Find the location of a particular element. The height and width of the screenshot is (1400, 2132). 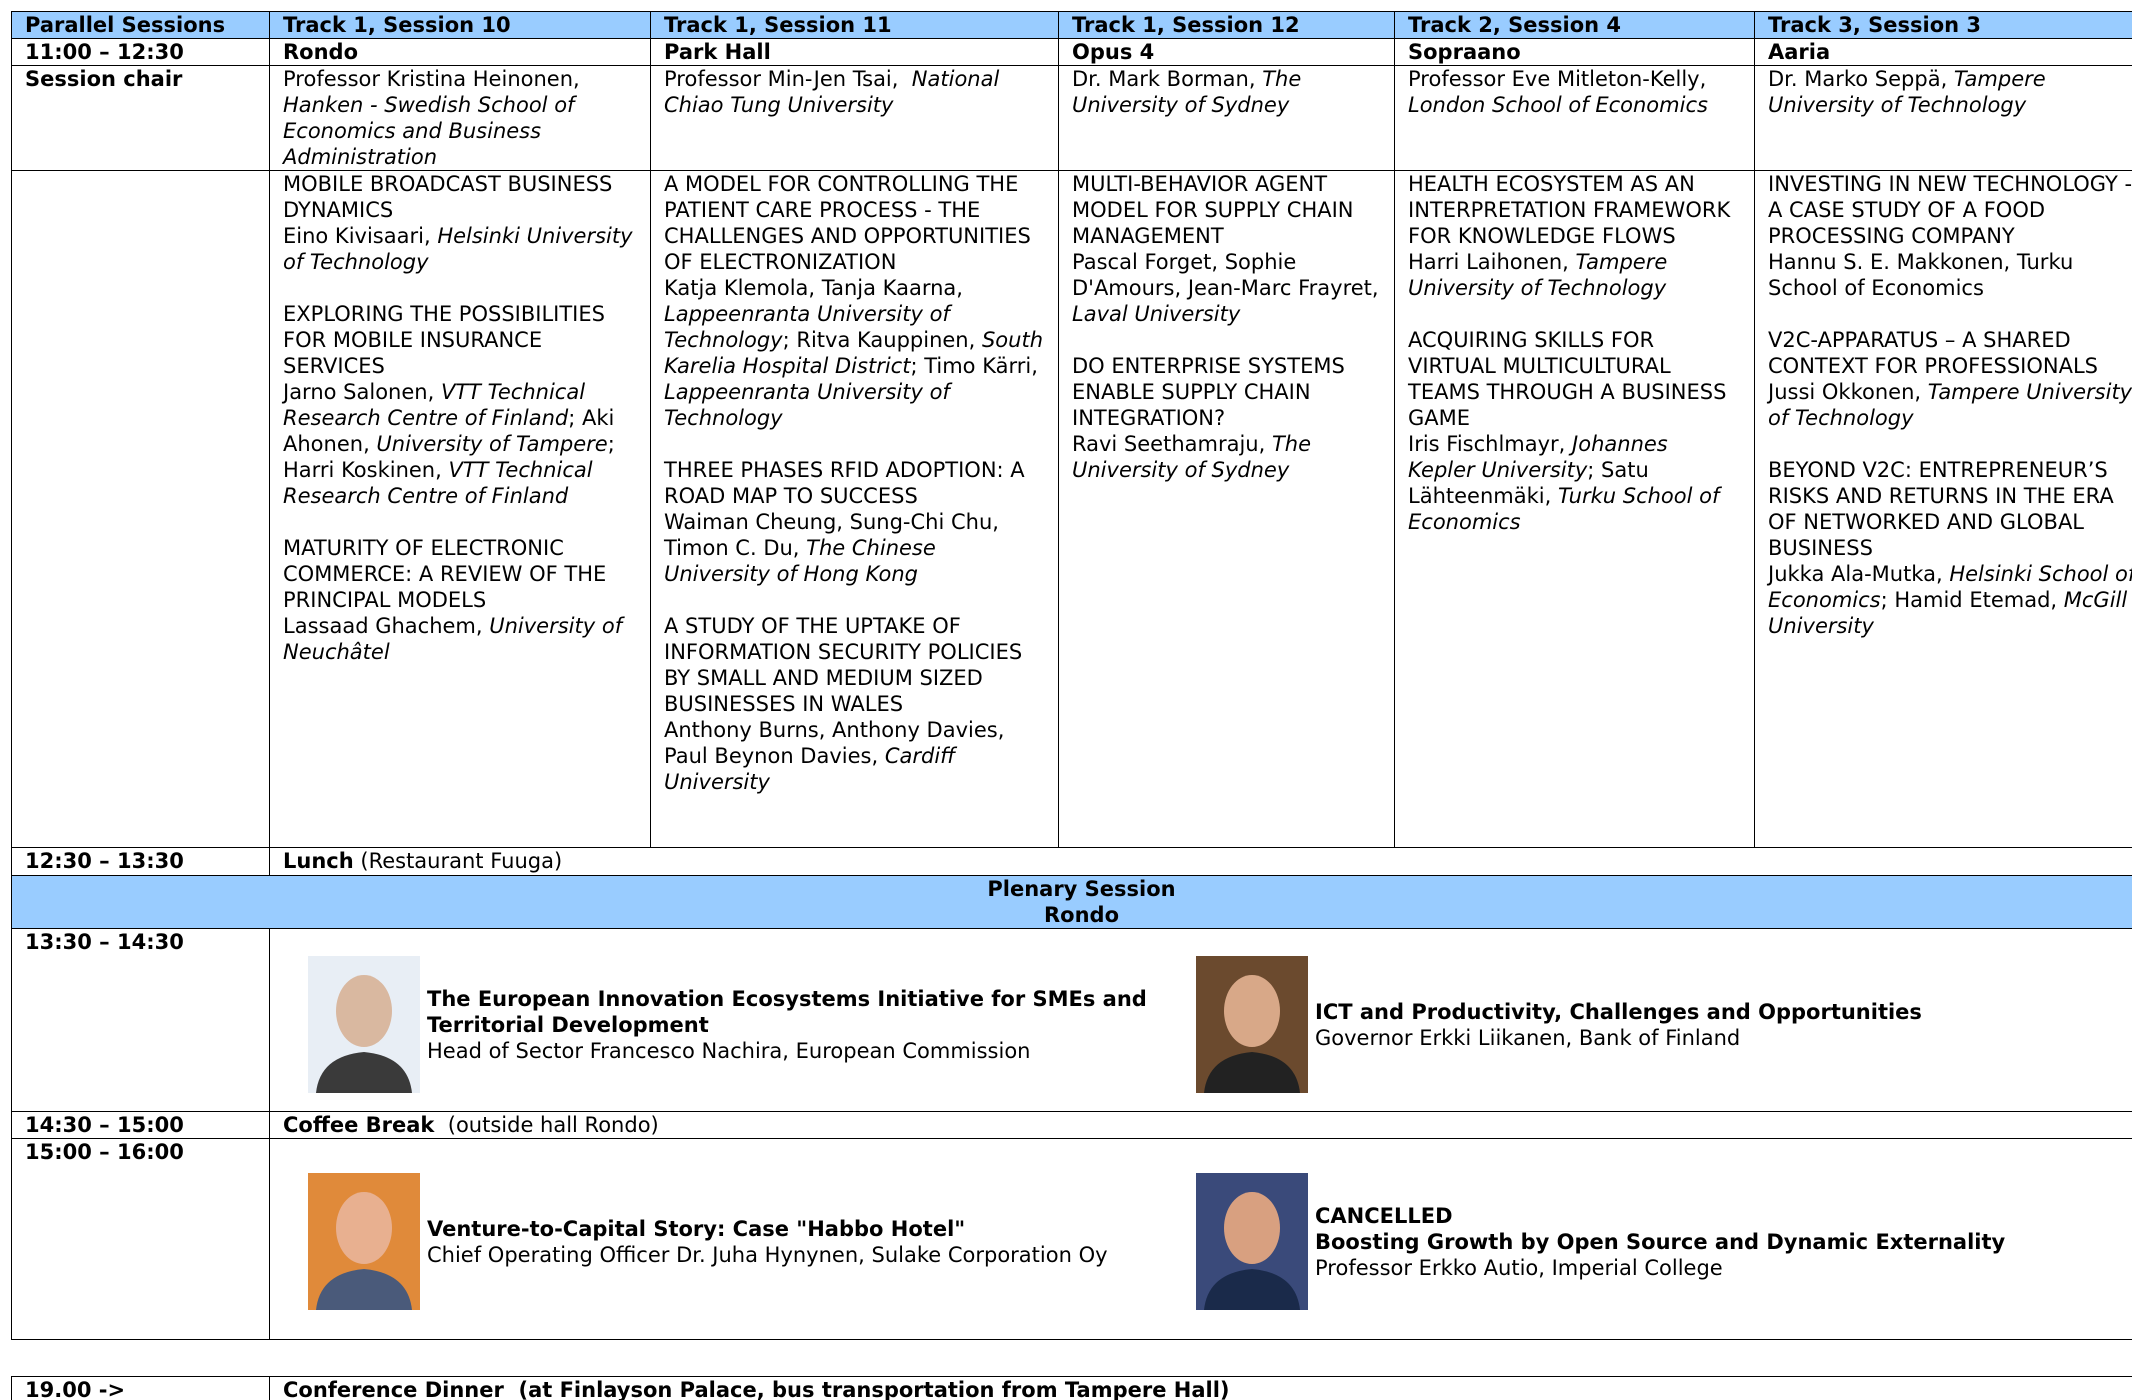

coffee: Coffee Break (outside hall Rondo) is located at coordinates (1200, 1125).